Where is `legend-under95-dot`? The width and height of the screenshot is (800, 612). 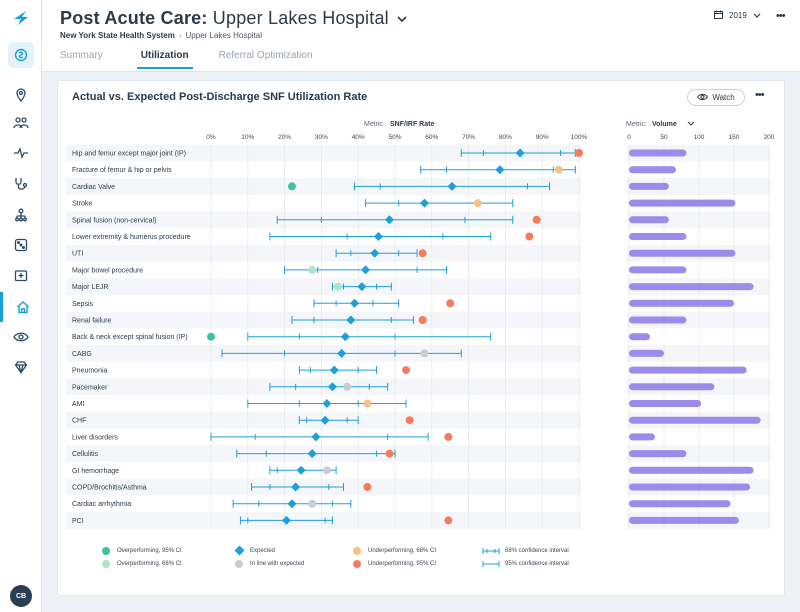
legend-under95-dot is located at coordinates (357, 564).